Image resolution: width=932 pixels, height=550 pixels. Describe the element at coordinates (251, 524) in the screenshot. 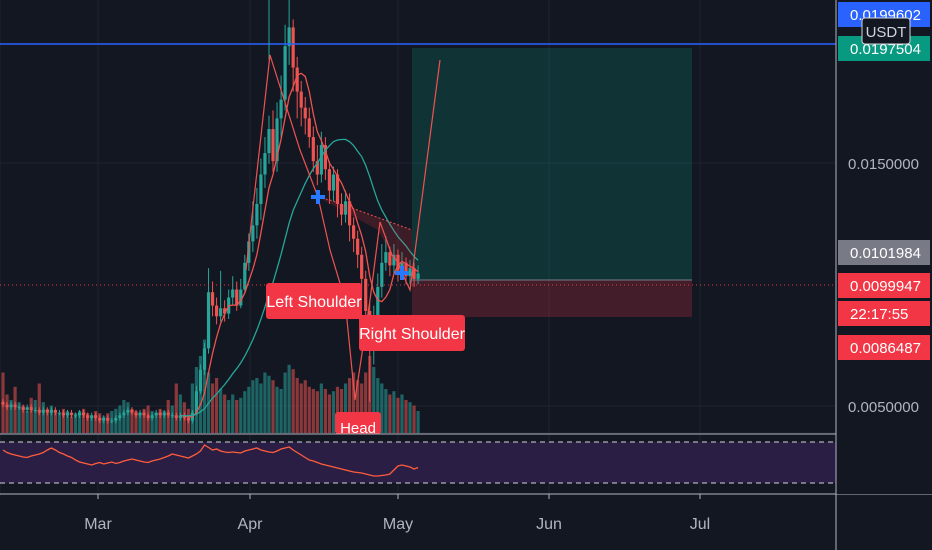

I see `time-tick-1: Apr` at that location.